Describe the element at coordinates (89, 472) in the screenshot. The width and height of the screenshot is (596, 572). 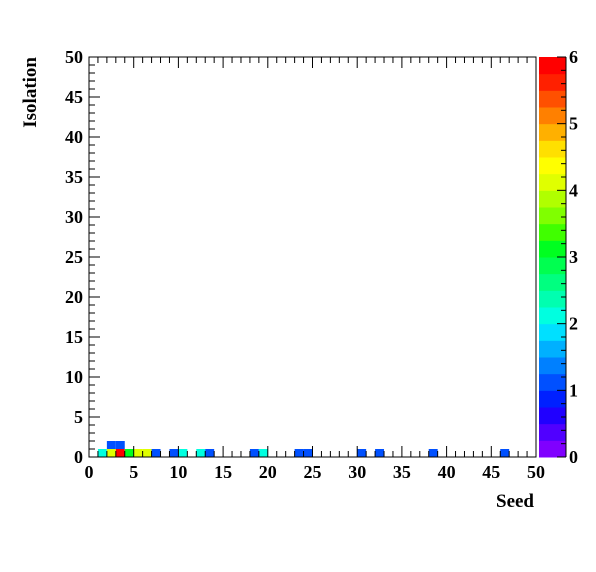
I see `x-tick-label: 0` at that location.